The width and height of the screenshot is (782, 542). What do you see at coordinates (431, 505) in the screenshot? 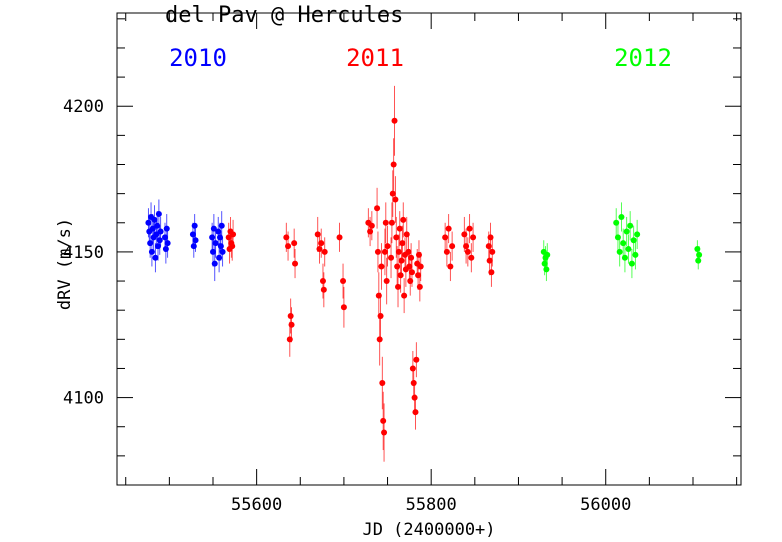
I see `x-tick-label: 55800` at bounding box center [431, 505].